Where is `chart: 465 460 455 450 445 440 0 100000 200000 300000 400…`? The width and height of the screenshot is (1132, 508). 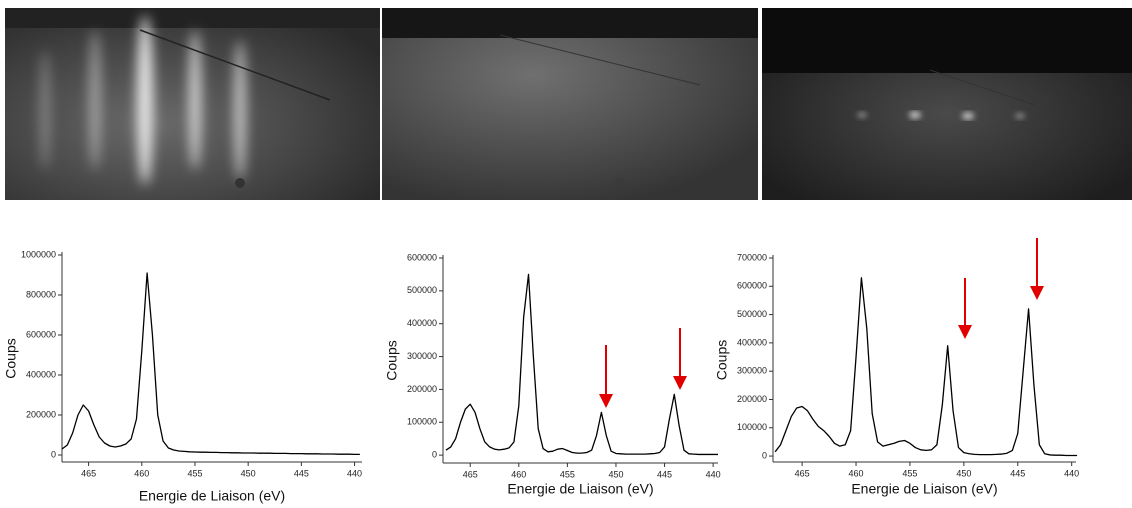
chart: 465 460 455 450 445 440 0 100000 200000 300000 400… is located at coordinates (552, 374).